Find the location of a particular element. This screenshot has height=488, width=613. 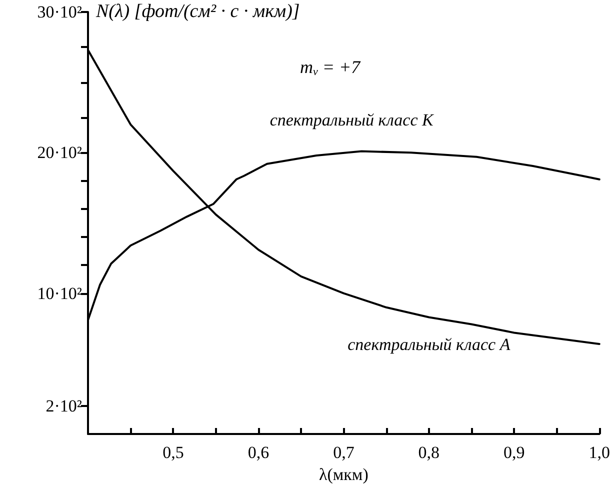

x-tick-label: 0,6 is located at coordinates (259, 452).